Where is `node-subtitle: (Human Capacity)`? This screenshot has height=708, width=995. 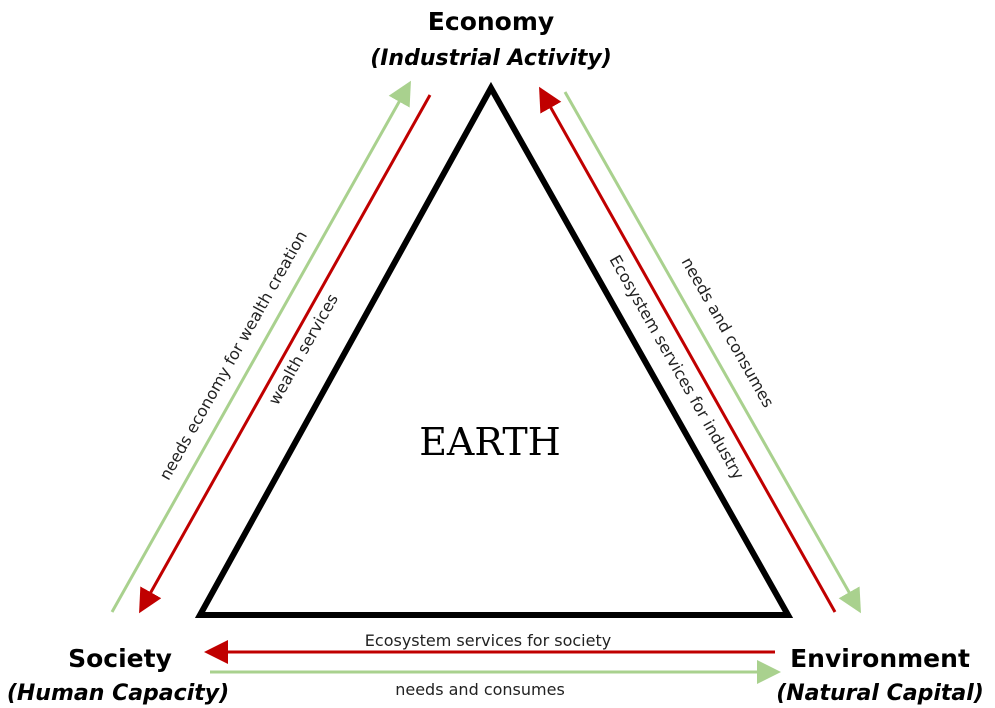
node-subtitle: (Human Capacity) is located at coordinates (118, 693).